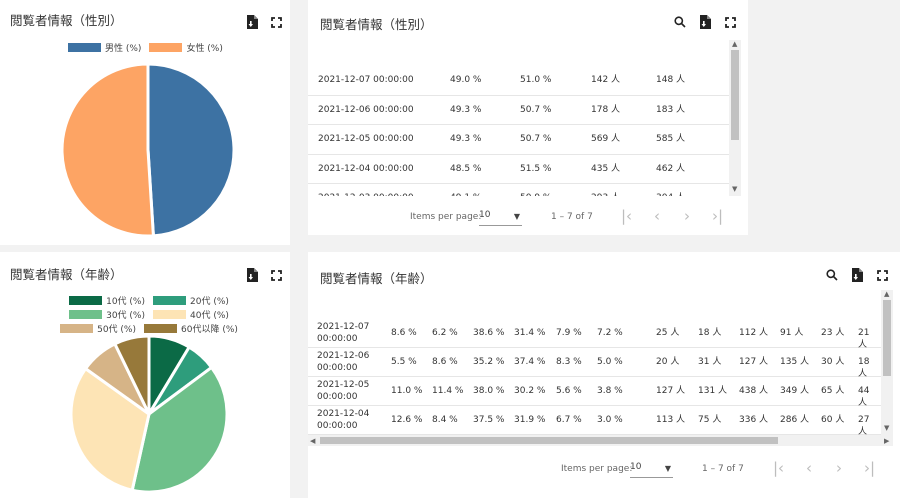 This screenshot has height=498, width=900. I want to click on table-cell: 37.5 %, so click(489, 420).